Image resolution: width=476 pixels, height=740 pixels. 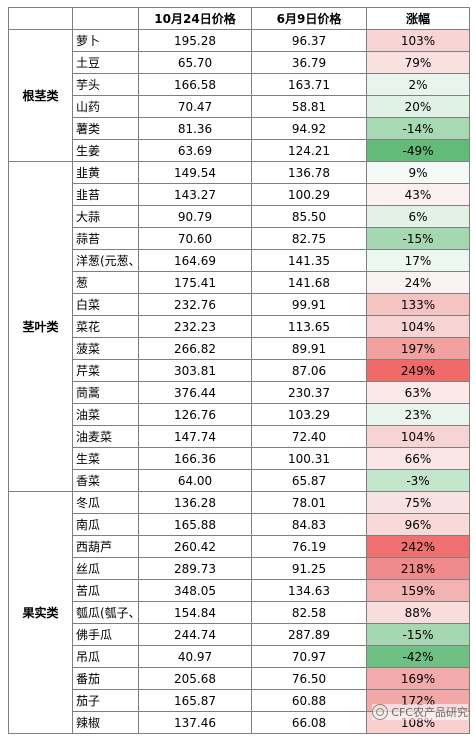 What do you see at coordinates (239, 348) in the screenshot?
I see `table-row: 菠菜 266.82 89.91 197%` at bounding box center [239, 348].